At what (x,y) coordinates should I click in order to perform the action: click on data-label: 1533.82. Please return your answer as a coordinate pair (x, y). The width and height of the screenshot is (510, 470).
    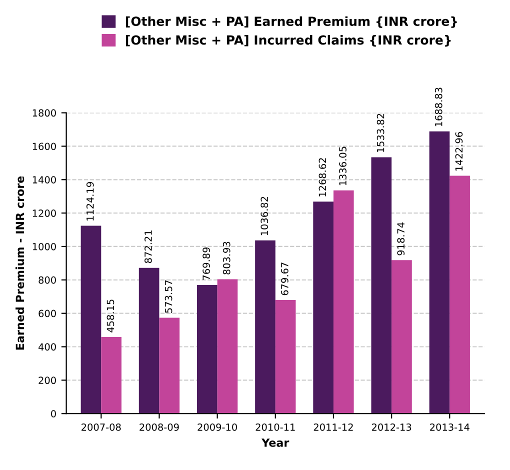
    Looking at the image, I should click on (380, 133).